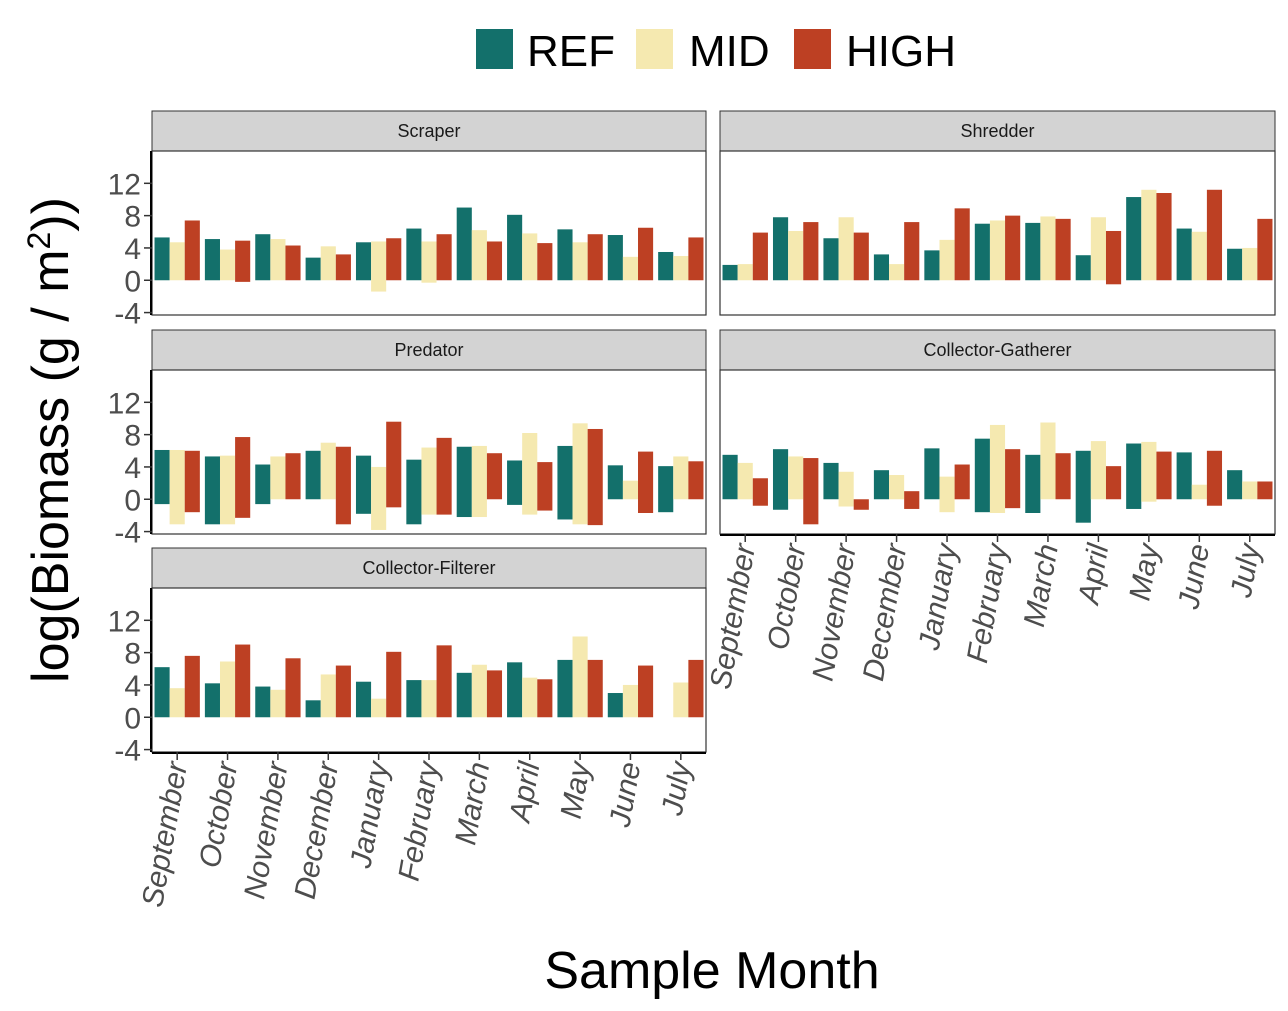 The width and height of the screenshot is (1288, 1011). I want to click on bar-predator-march-high, so click(494, 476).